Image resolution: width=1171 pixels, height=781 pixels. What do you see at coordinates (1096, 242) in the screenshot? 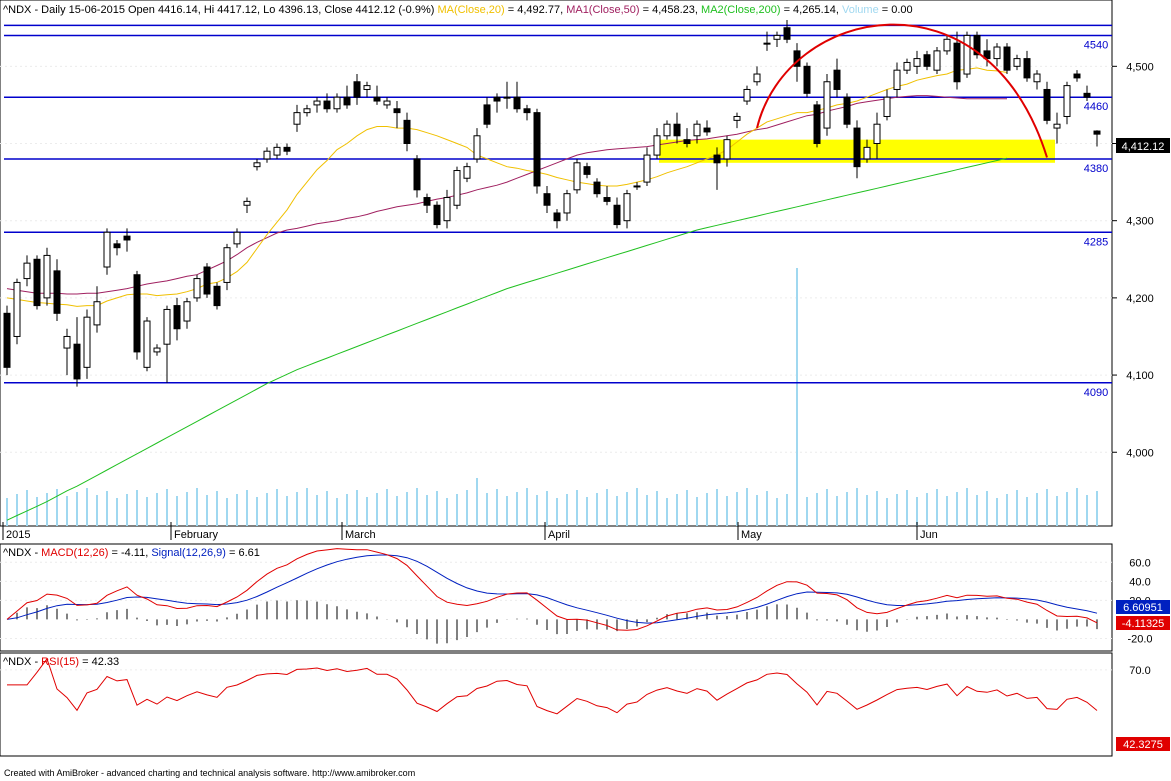
I see `level-label: 4285` at bounding box center [1096, 242].